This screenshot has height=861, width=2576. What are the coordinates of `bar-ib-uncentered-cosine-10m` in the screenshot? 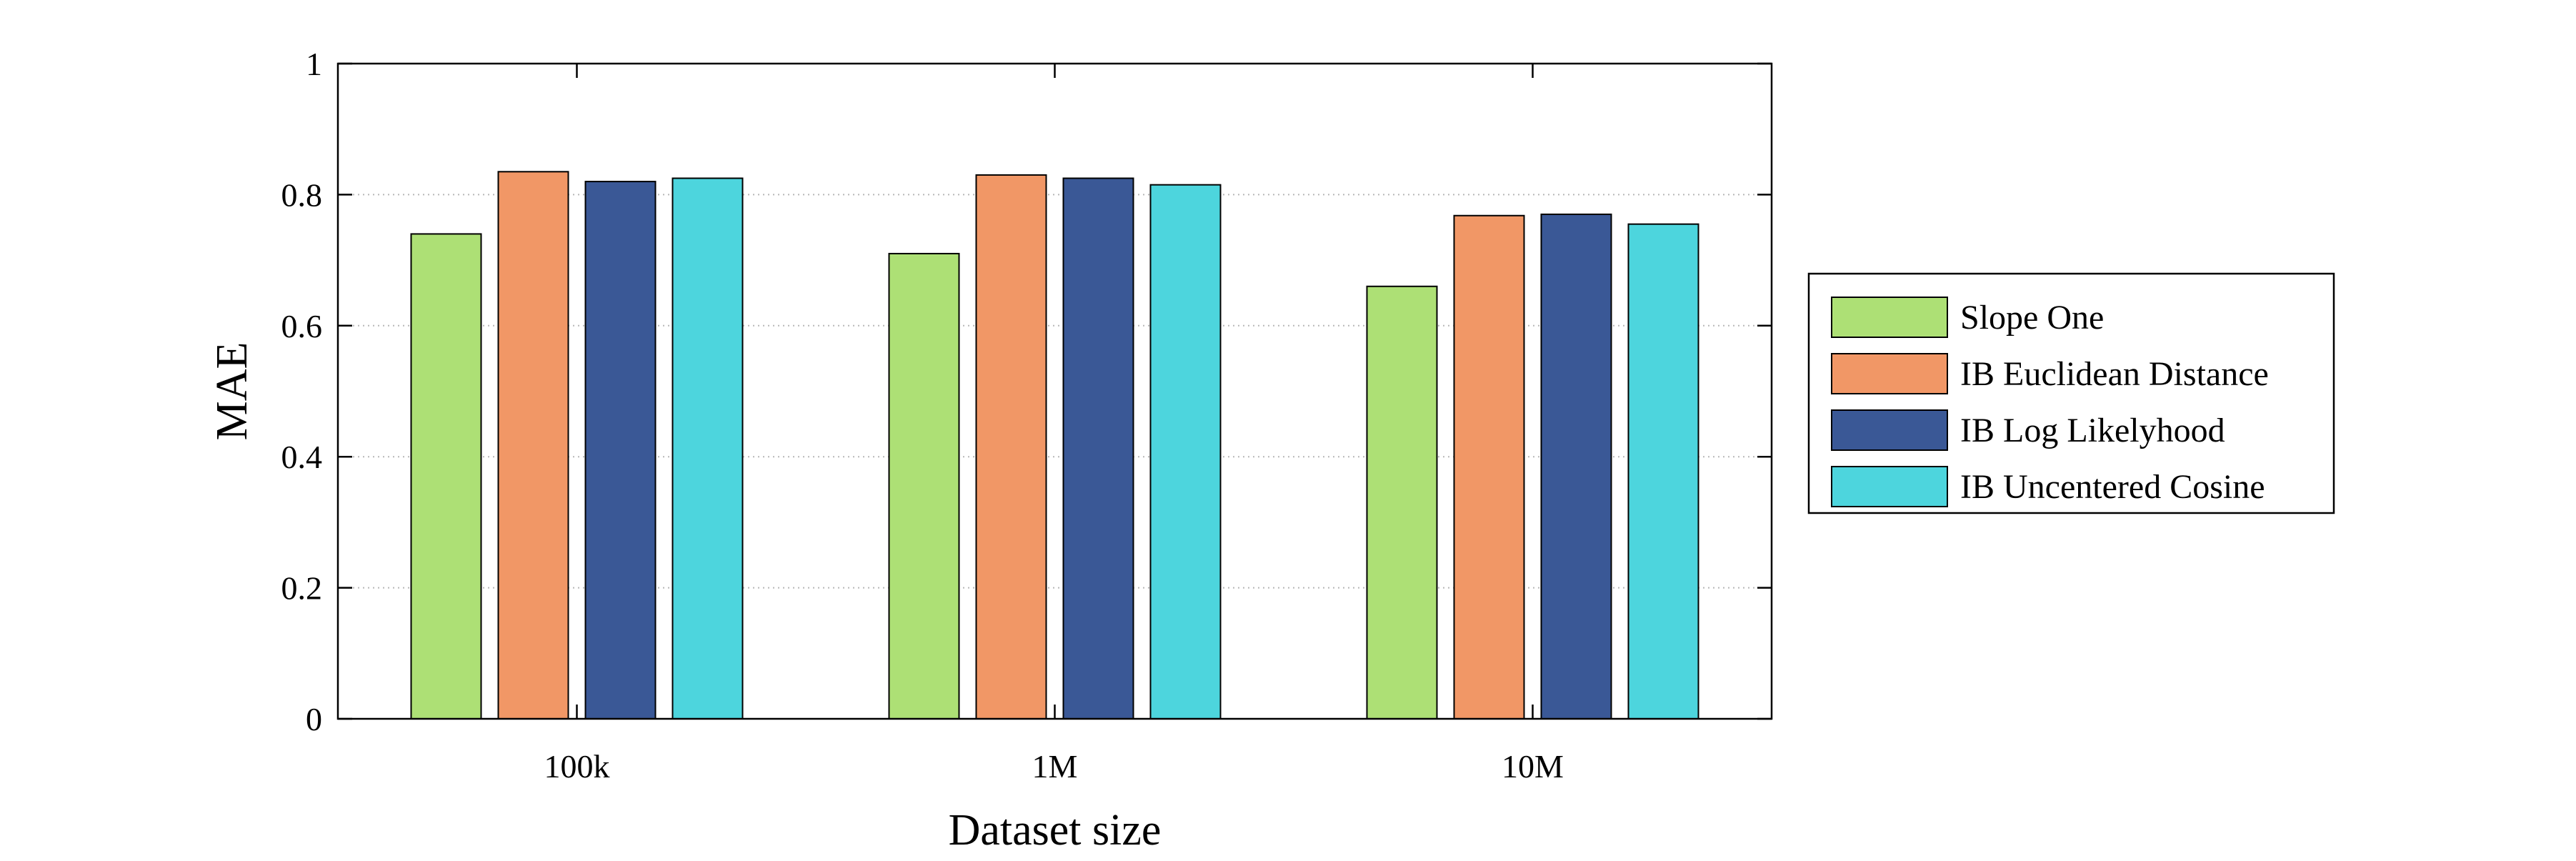 It's located at (1663, 472).